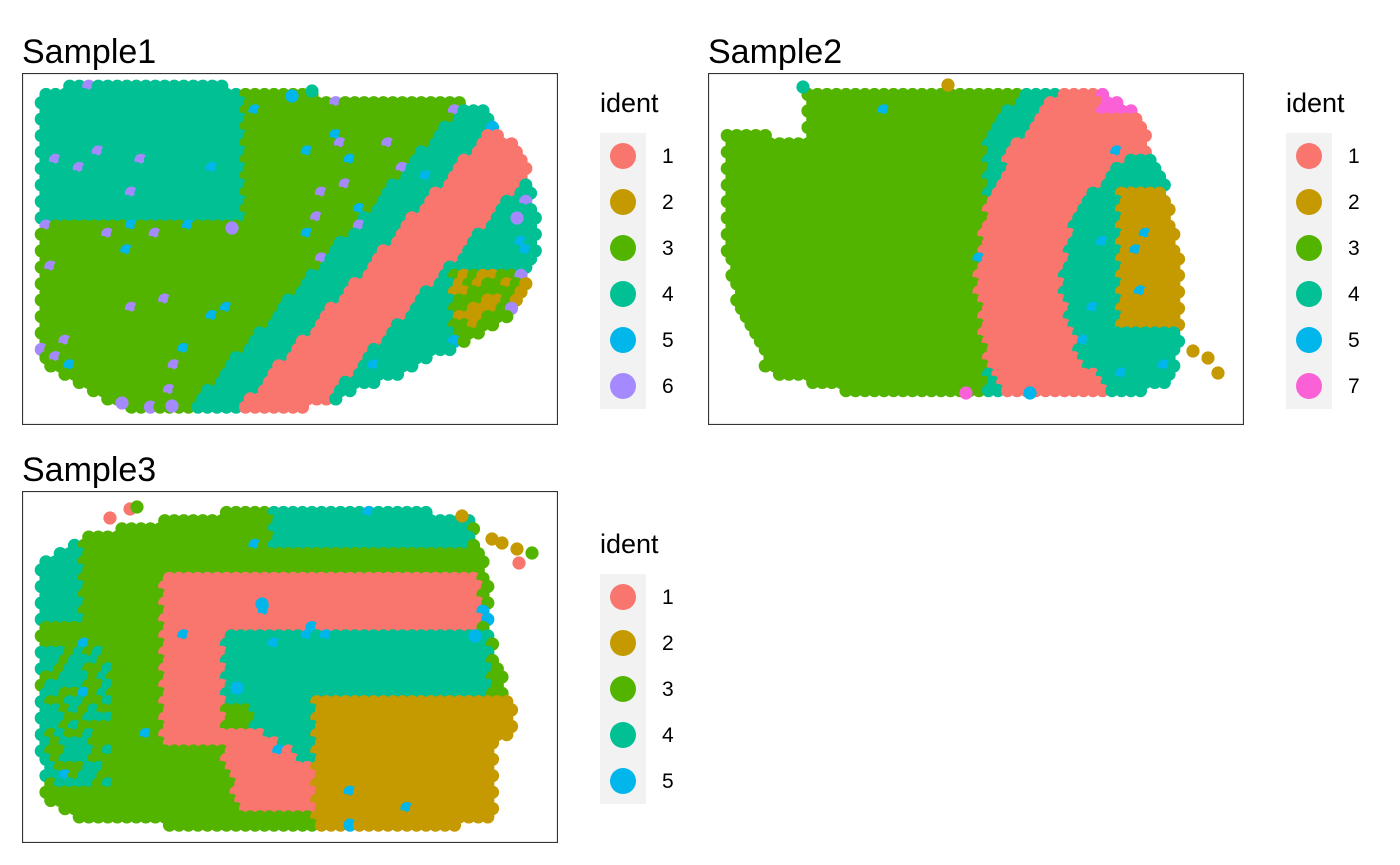 This screenshot has height=865, width=1400. I want to click on spots-sample2, so click(972, 239).